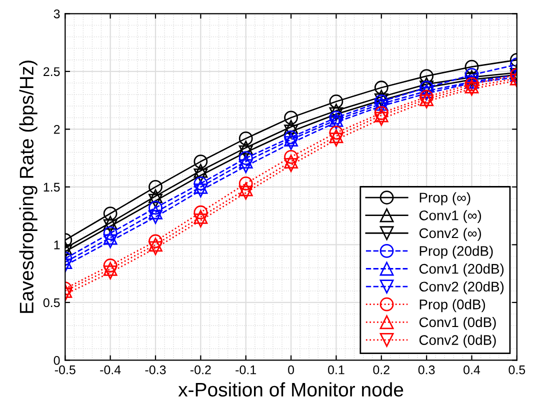 The height and width of the screenshot is (415, 534). Describe the element at coordinates (457, 323) in the screenshot. I see `legend-label: Conv1 (0dB)` at that location.